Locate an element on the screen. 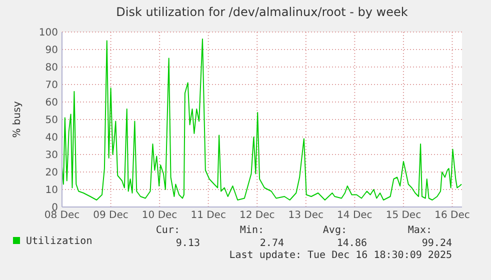 Image resolution: width=491 pixels, height=280 pixels. y-tick-label: 10 is located at coordinates (51, 190).